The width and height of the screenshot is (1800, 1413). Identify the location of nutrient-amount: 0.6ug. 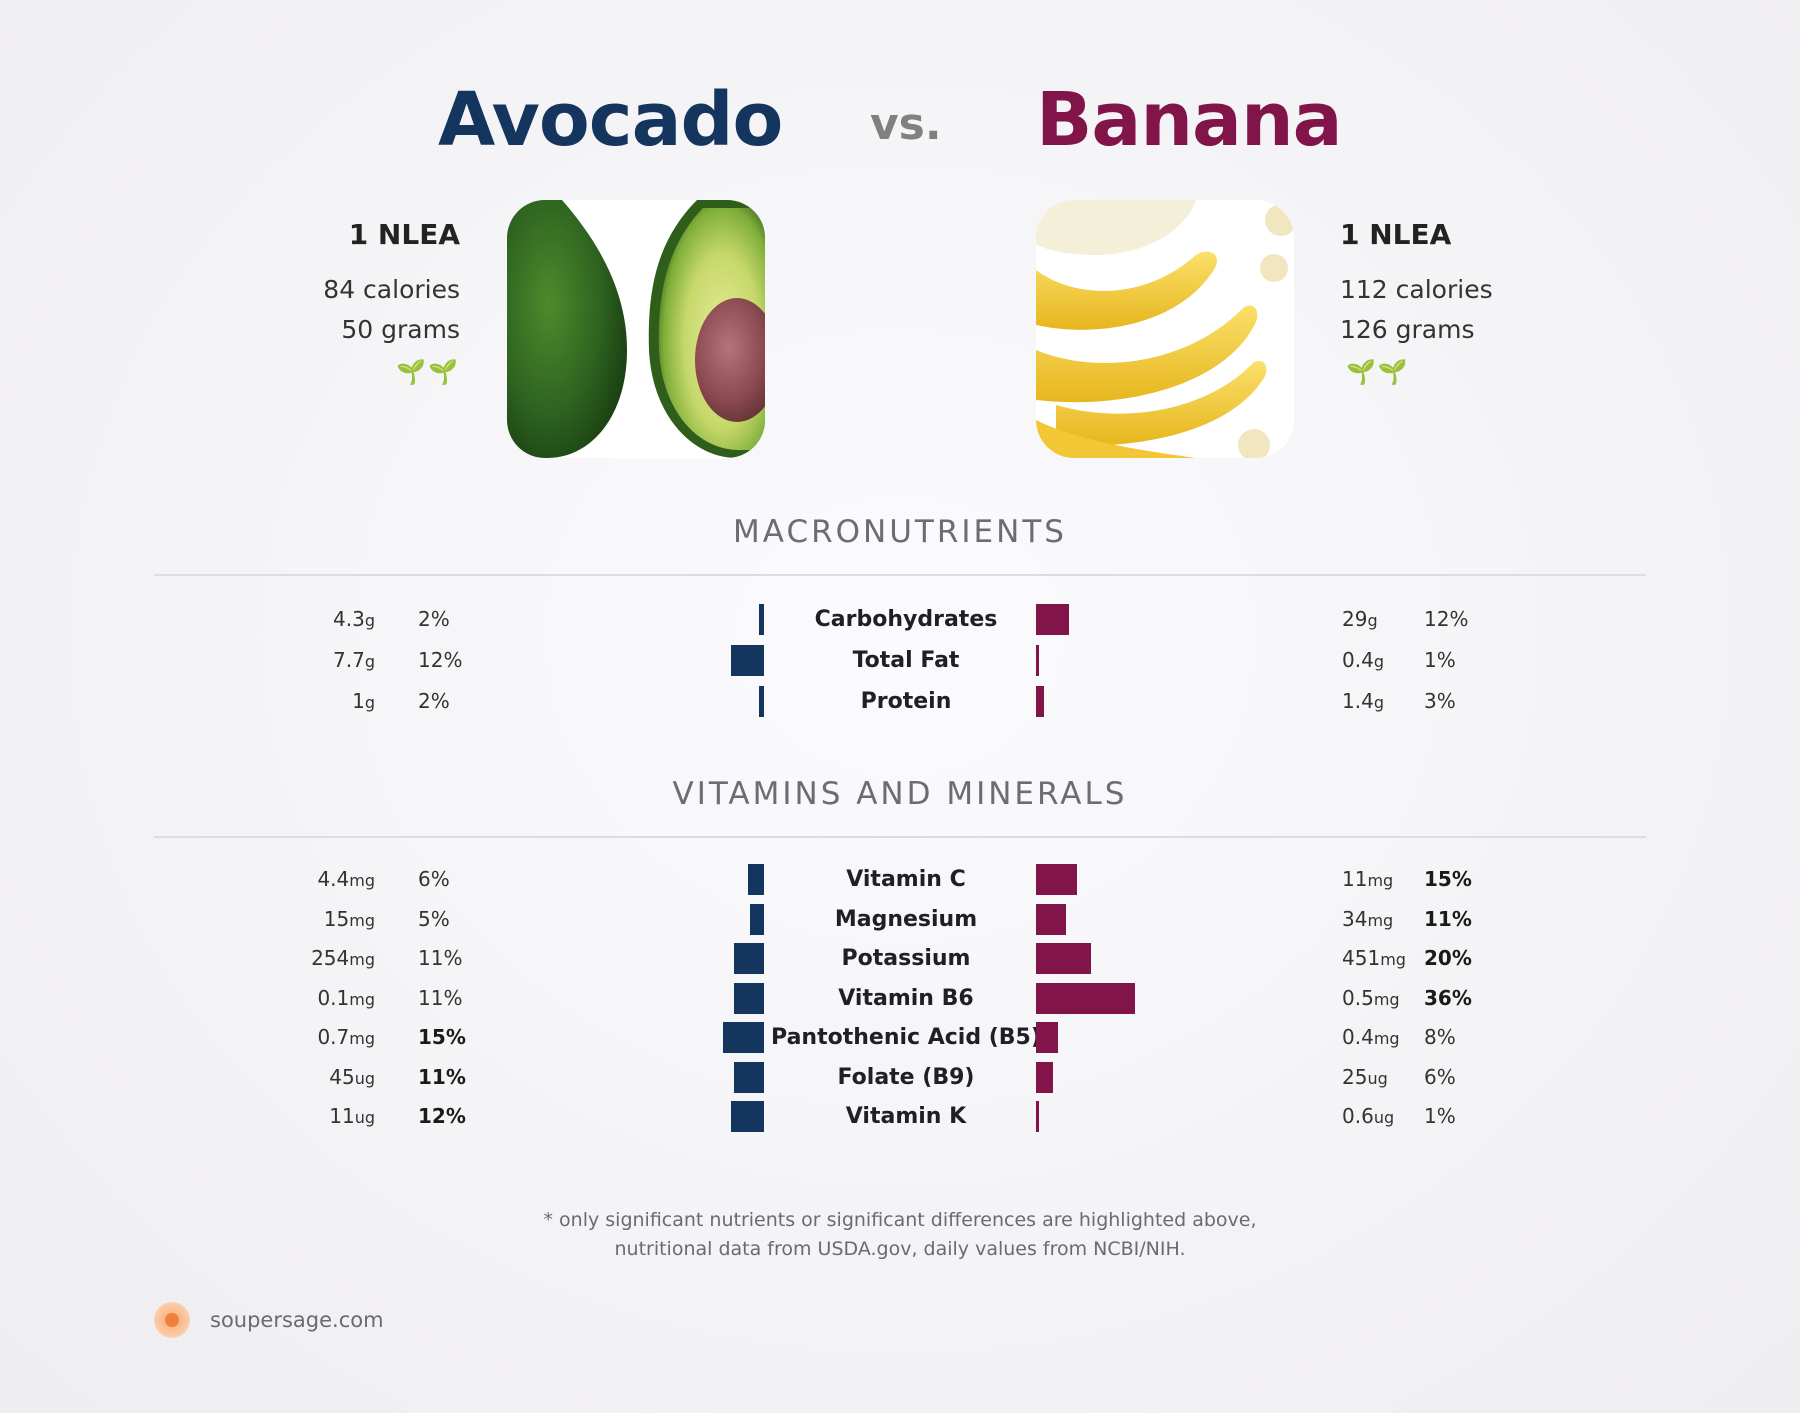
(1387, 1117).